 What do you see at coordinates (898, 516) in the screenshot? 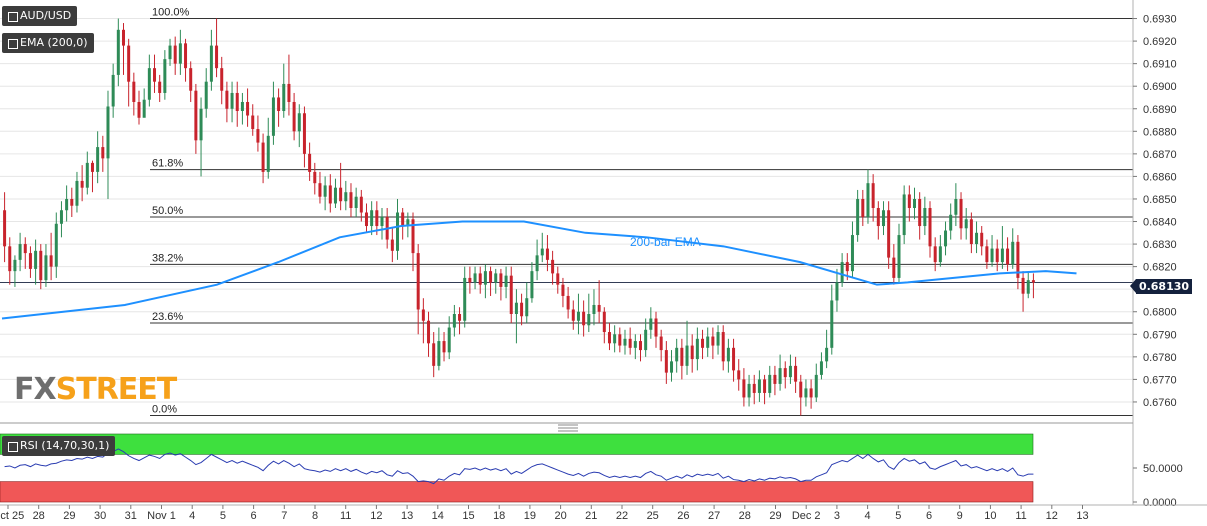
I see `x-tick-label: 5` at bounding box center [898, 516].